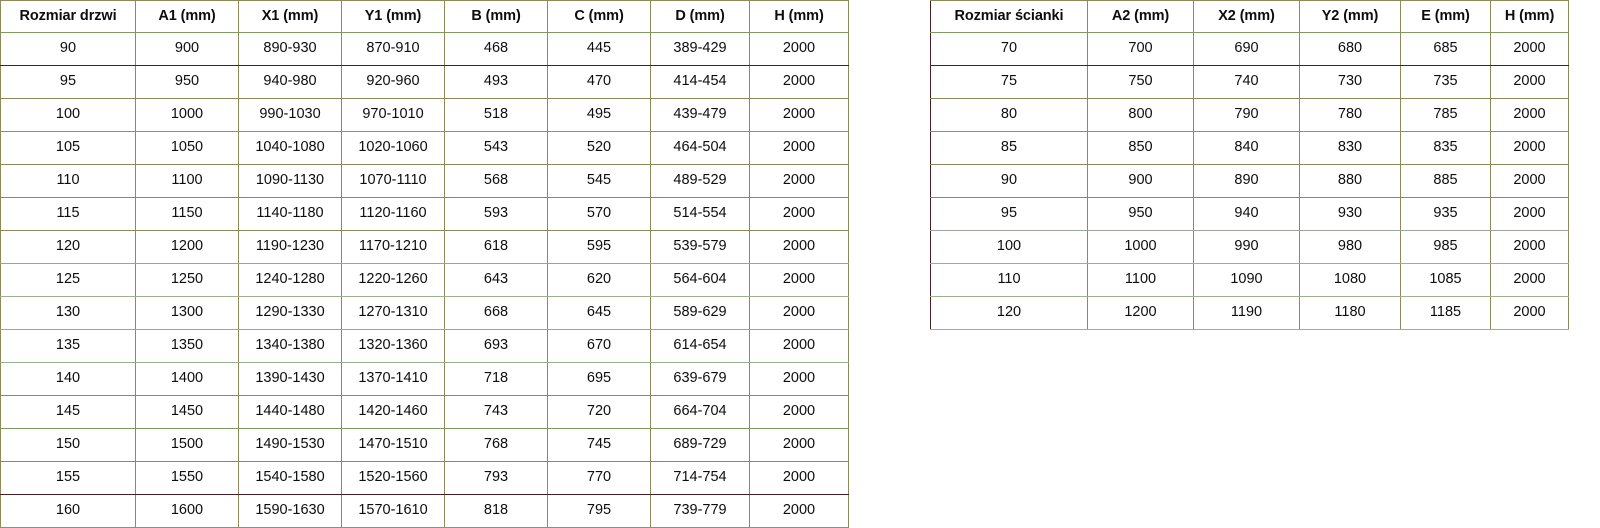  I want to click on walls-cell-r7-c3: 1080, so click(1350, 280).